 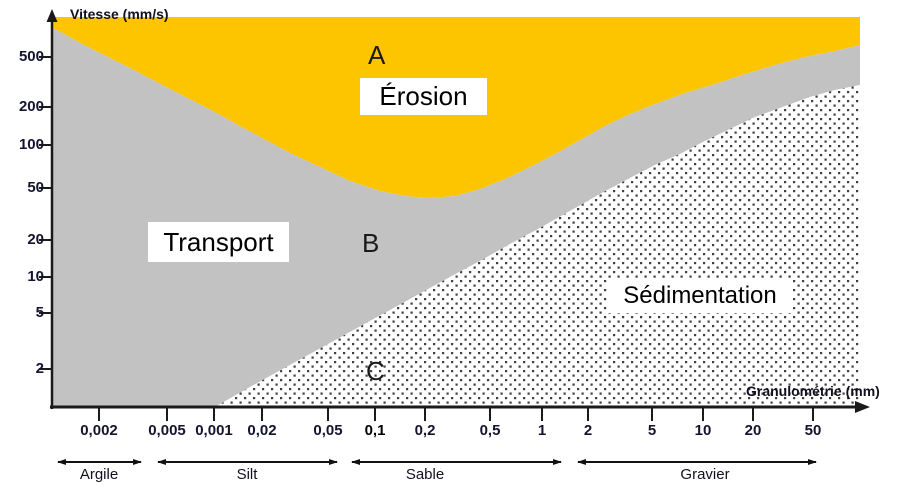 What do you see at coordinates (214, 430) in the screenshot?
I see `x-tick-label: 0,001` at bounding box center [214, 430].